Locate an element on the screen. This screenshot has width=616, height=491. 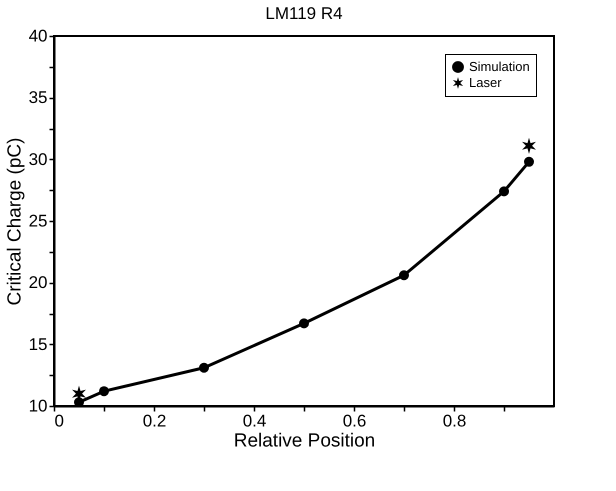
legend-label: Laser is located at coordinates (485, 82).